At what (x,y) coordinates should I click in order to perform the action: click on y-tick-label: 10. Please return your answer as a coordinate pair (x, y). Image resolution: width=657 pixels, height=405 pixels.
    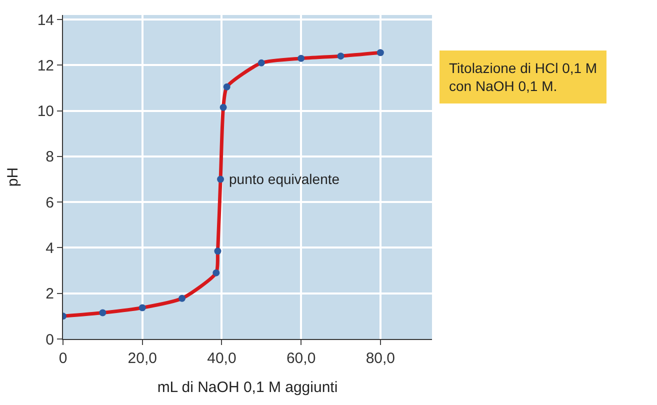
    Looking at the image, I should click on (45, 111).